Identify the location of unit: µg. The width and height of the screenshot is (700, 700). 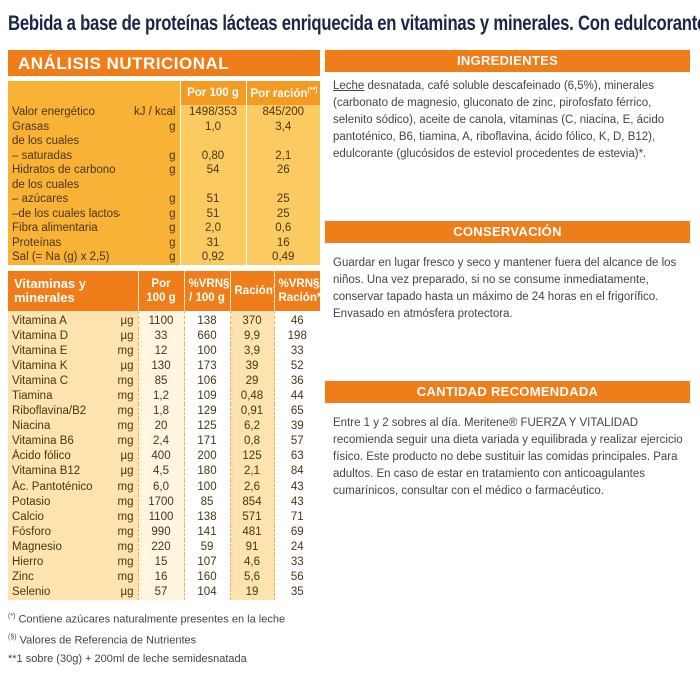
(121, 457).